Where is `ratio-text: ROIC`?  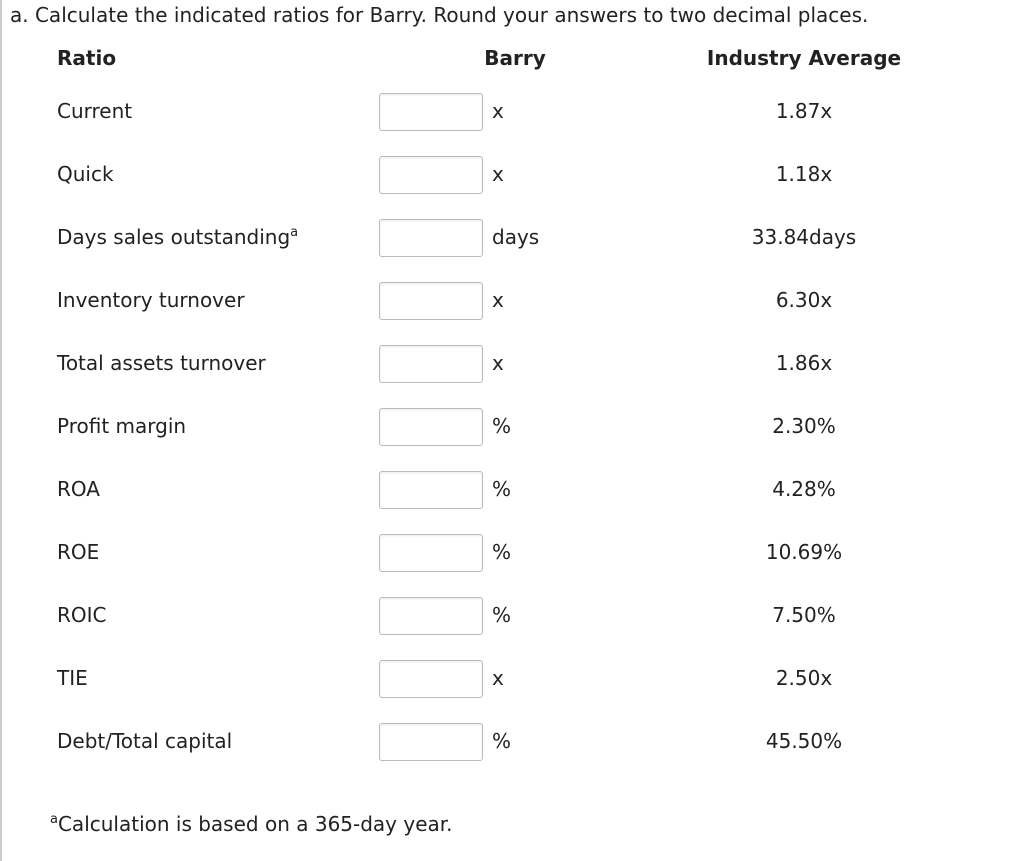
ratio-text: ROIC is located at coordinates (82, 615).